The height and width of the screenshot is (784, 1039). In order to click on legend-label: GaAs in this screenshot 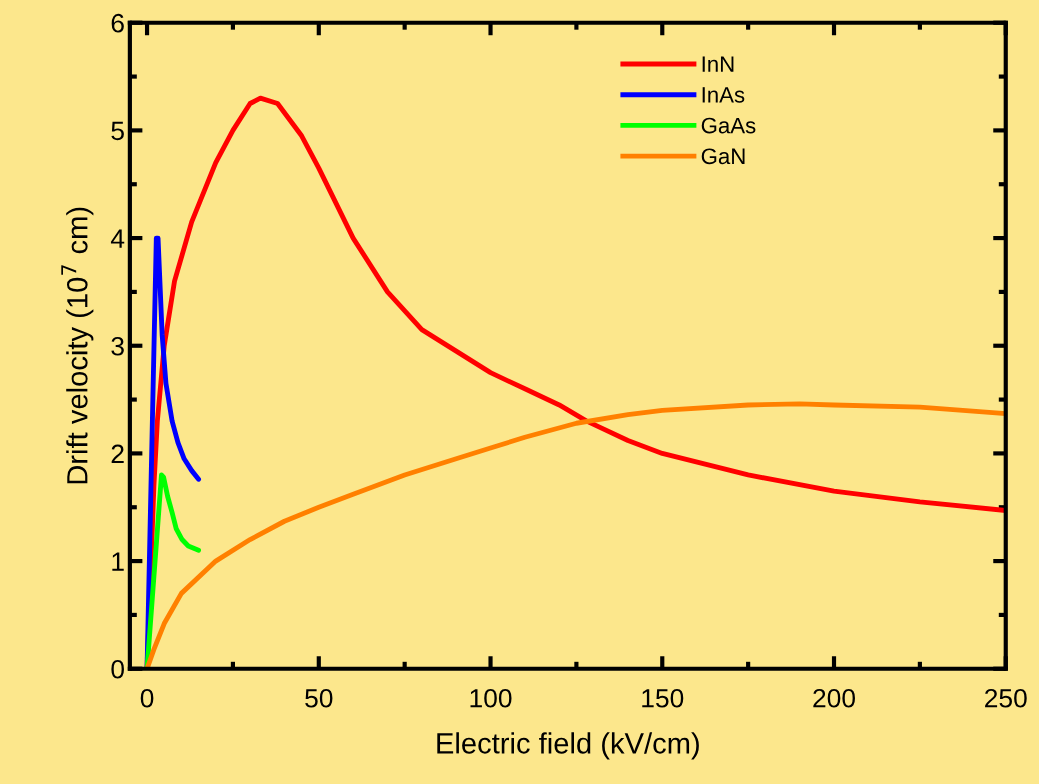, I will do `click(728, 125)`.